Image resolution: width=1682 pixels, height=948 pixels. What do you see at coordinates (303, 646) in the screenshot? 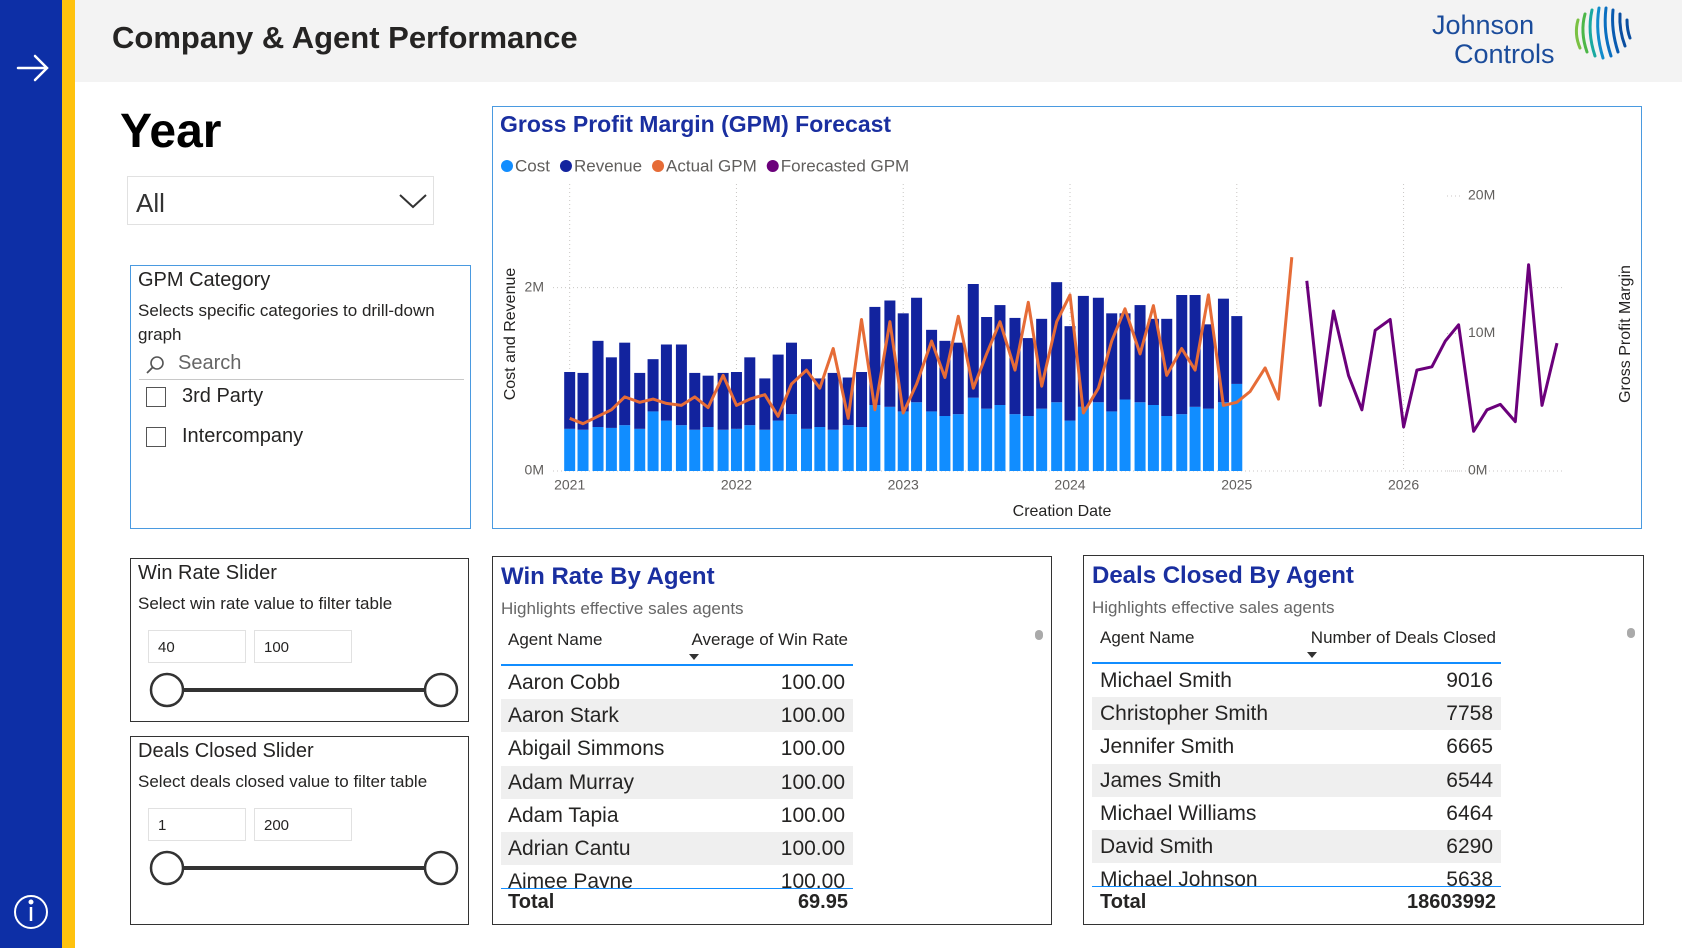
I see `max-input: 100` at bounding box center [303, 646].